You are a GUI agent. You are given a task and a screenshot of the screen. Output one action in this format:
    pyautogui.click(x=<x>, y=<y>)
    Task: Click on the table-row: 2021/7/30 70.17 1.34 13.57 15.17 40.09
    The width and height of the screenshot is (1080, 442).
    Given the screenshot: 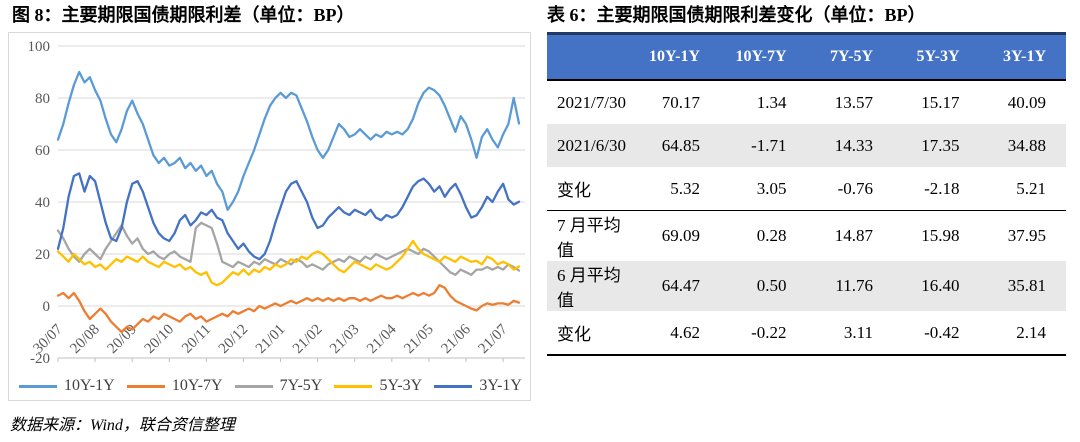 What is the action you would take?
    pyautogui.click(x=806, y=102)
    